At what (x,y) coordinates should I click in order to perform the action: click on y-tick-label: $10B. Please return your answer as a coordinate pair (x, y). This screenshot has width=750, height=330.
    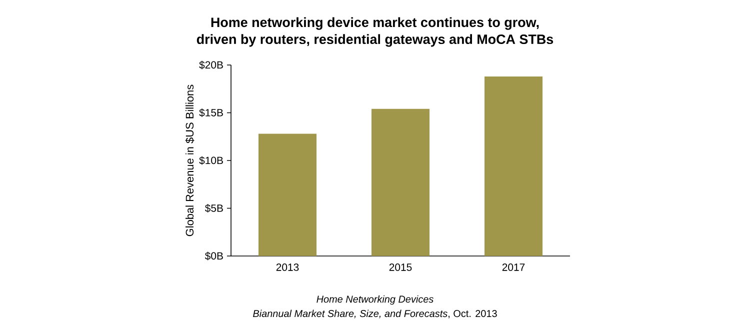
    Looking at the image, I should click on (211, 160).